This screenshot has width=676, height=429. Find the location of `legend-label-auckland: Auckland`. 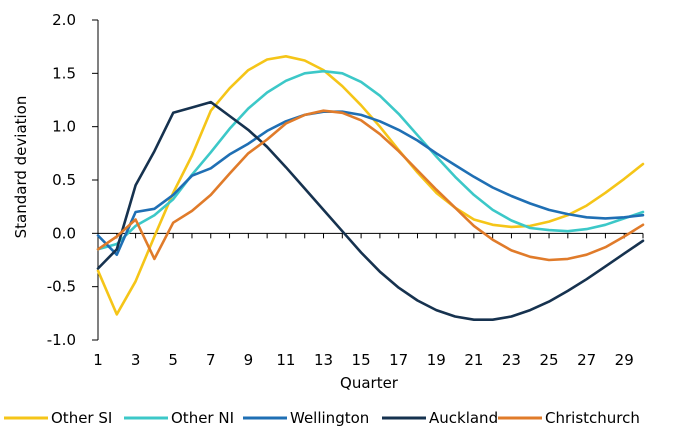

legend-label-auckland: Auckland is located at coordinates (463, 418).